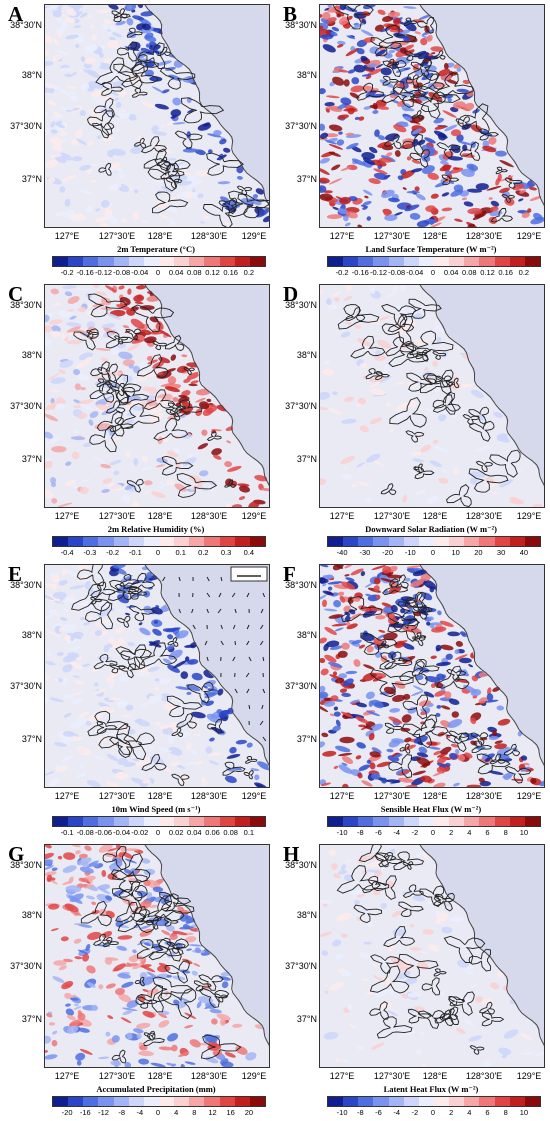 This screenshot has width=550, height=1121. Describe the element at coordinates (230, 832) in the screenshot. I see `colorbar-tick-label: 0.08` at that location.